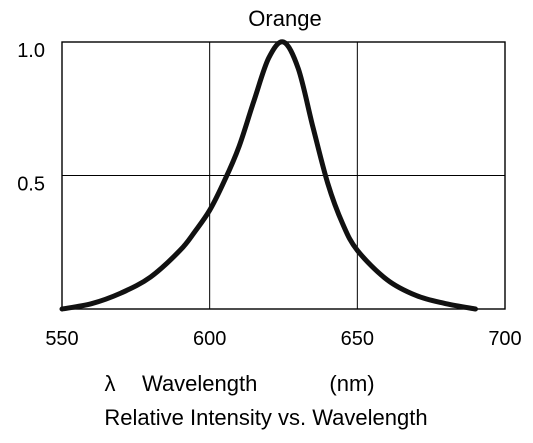  Describe the element at coordinates (209, 339) in the screenshot. I see `x-tick-label: 600` at that location.